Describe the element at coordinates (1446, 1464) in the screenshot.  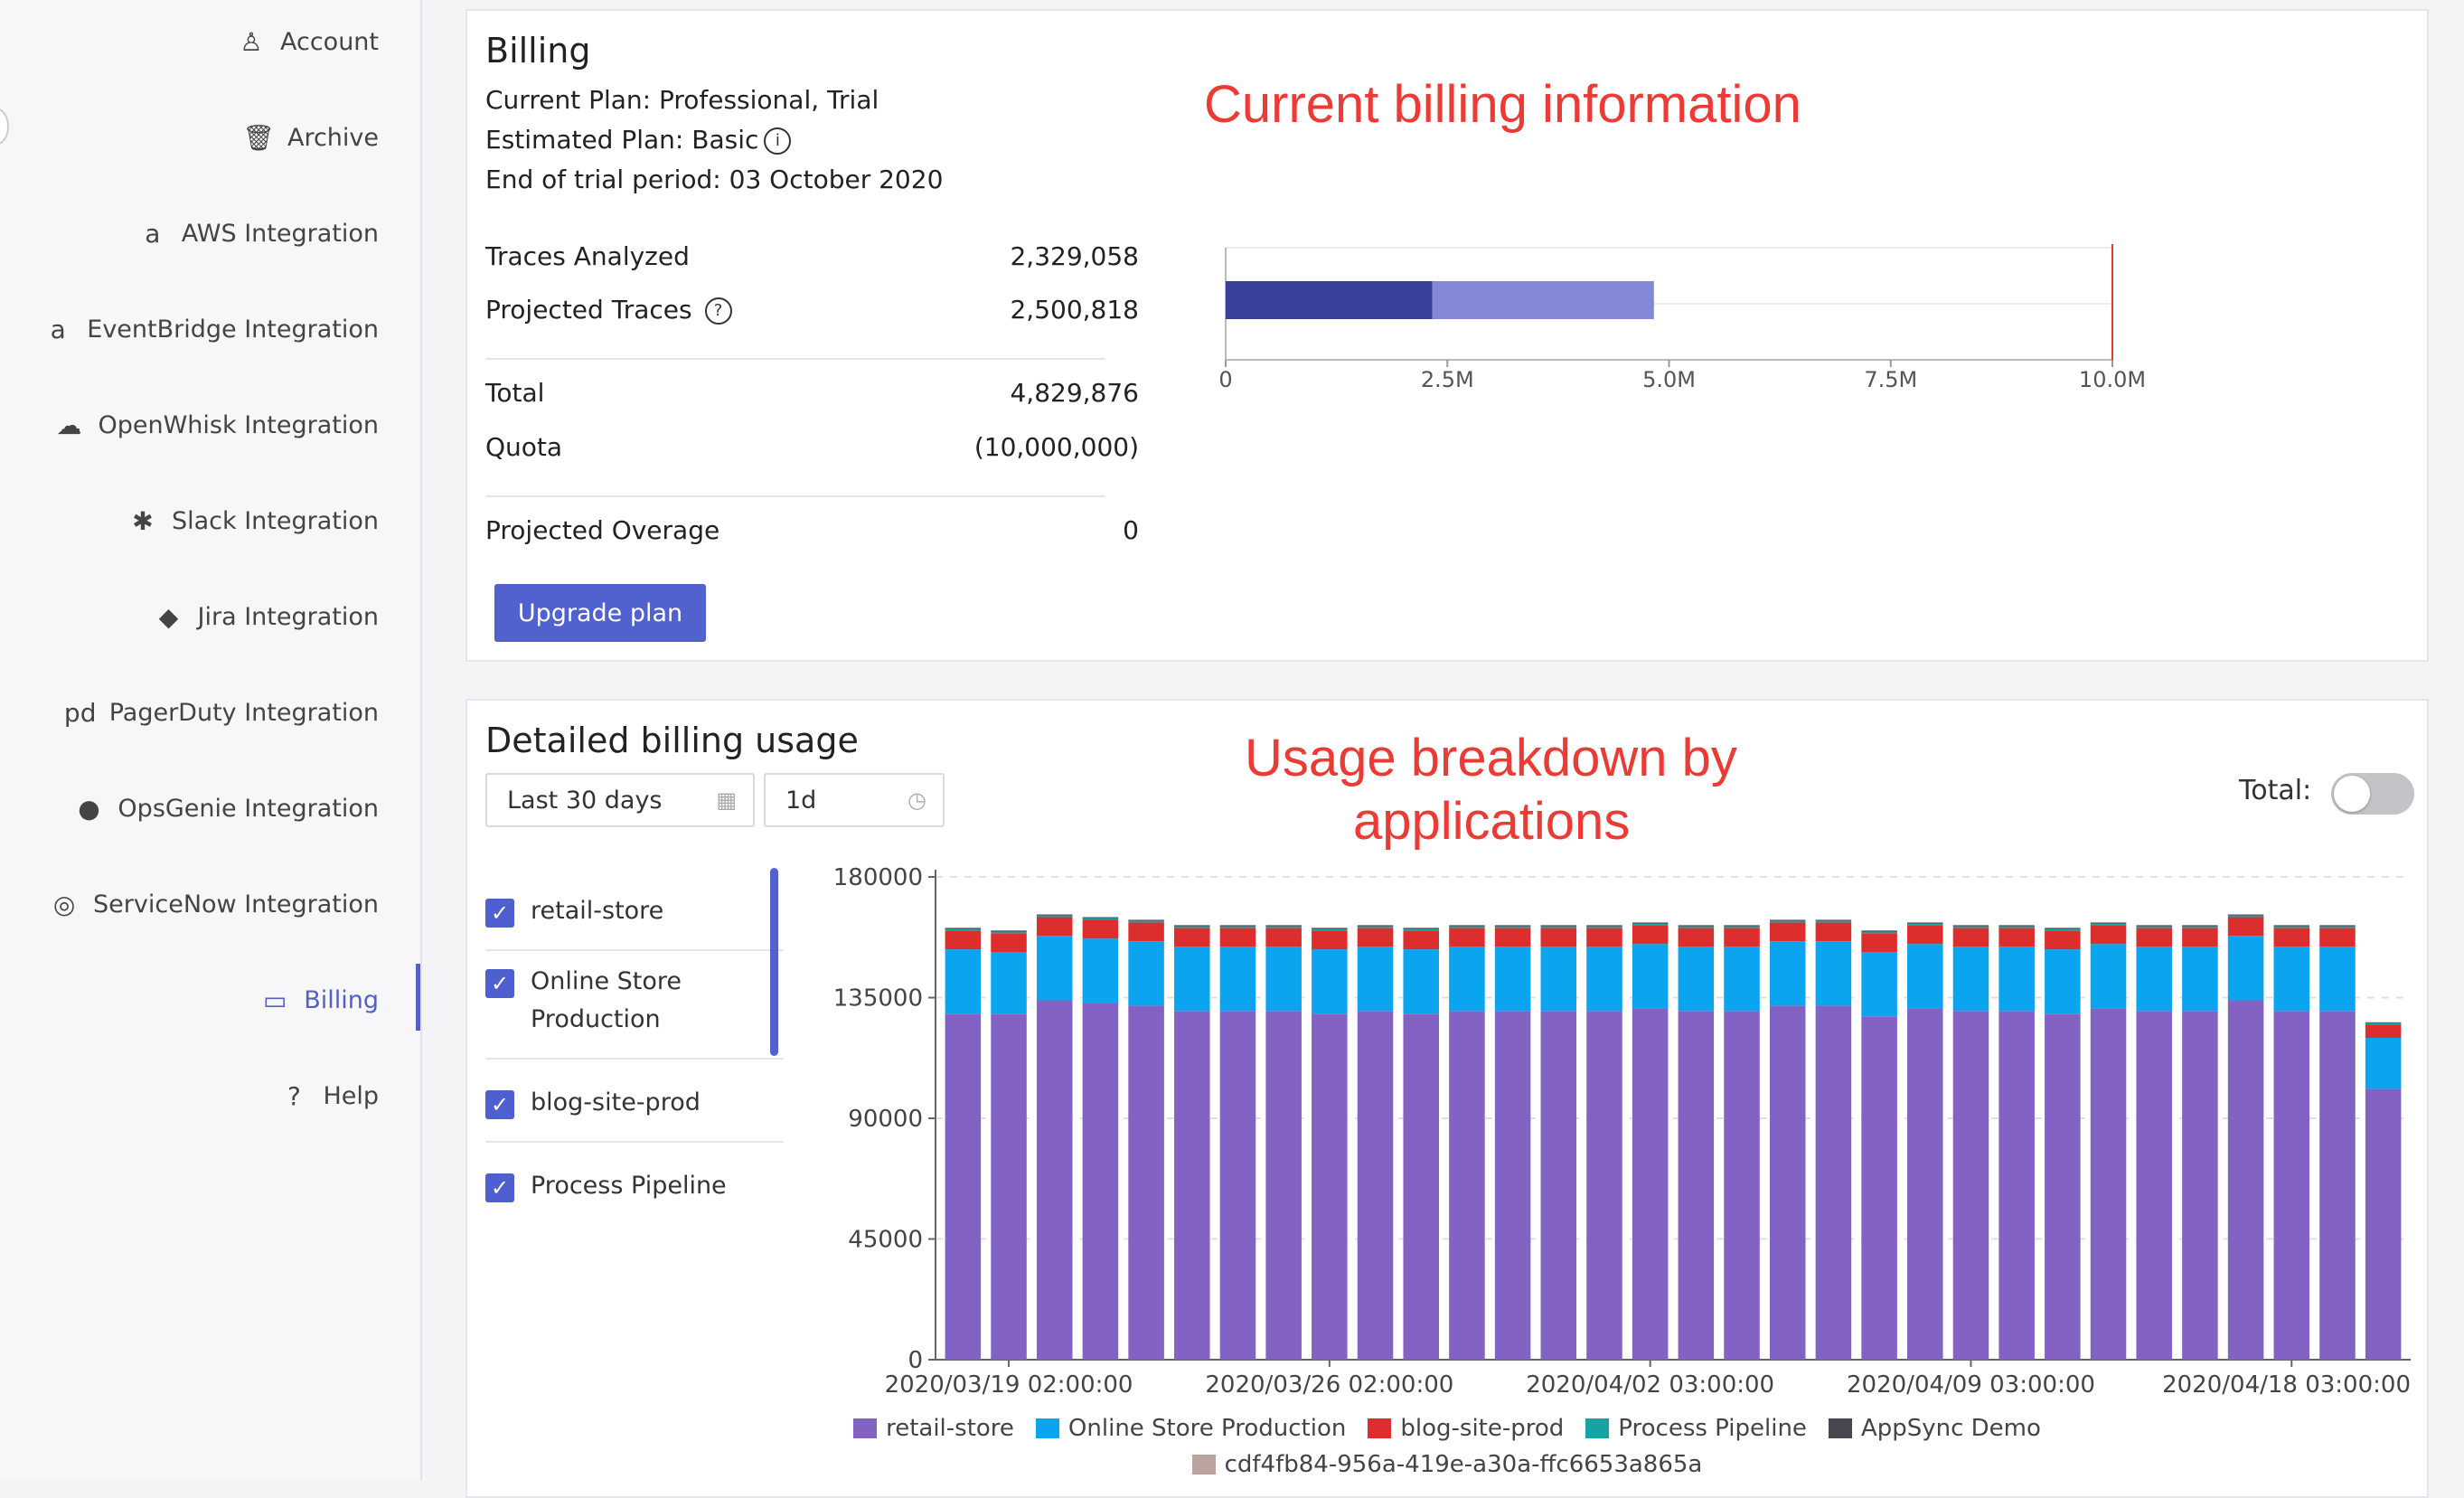
I see `legend-item: cdf4fb84-956a-419e-a30a-ffc6653a865a` at that location.